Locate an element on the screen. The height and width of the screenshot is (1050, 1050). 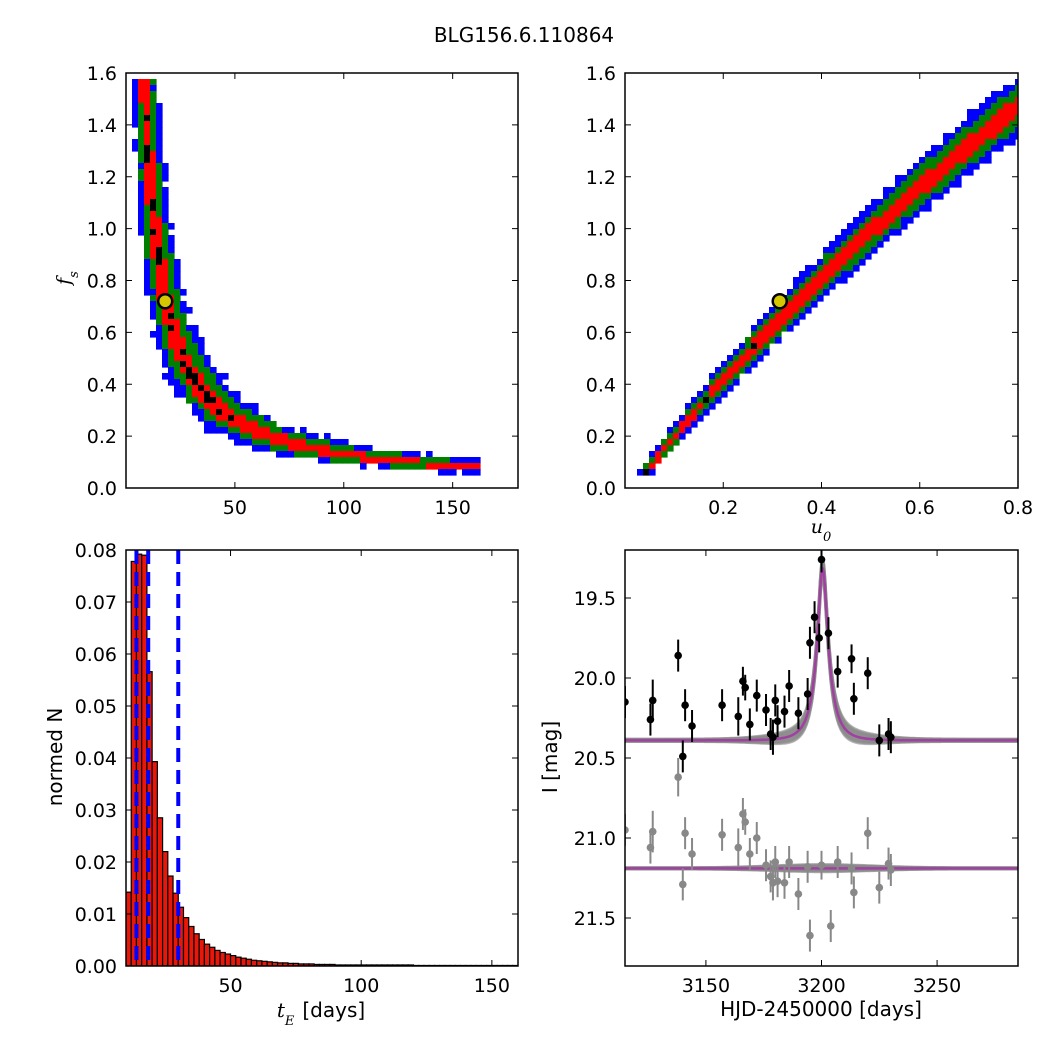
u0-axis-label-sub: 0 is located at coordinates (827, 537).